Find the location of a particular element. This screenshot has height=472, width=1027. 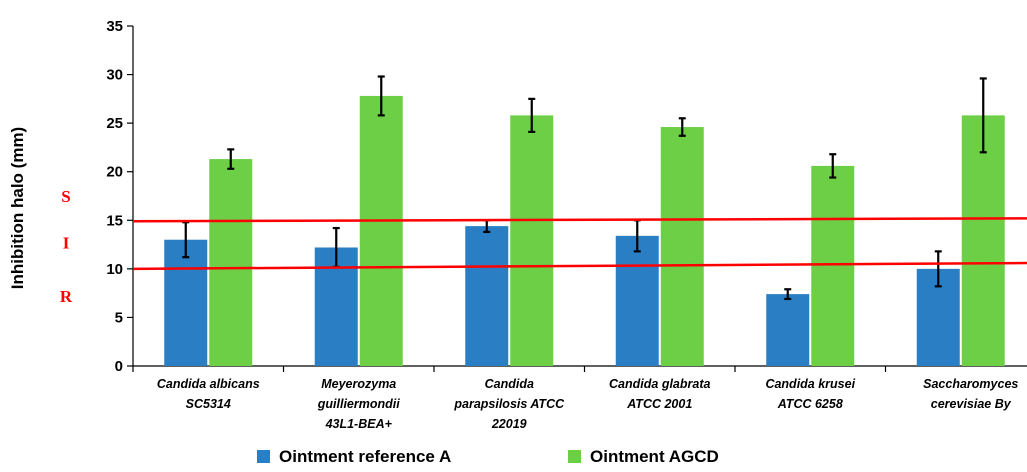

x-category-label-line: SC5314 is located at coordinates (208, 404).